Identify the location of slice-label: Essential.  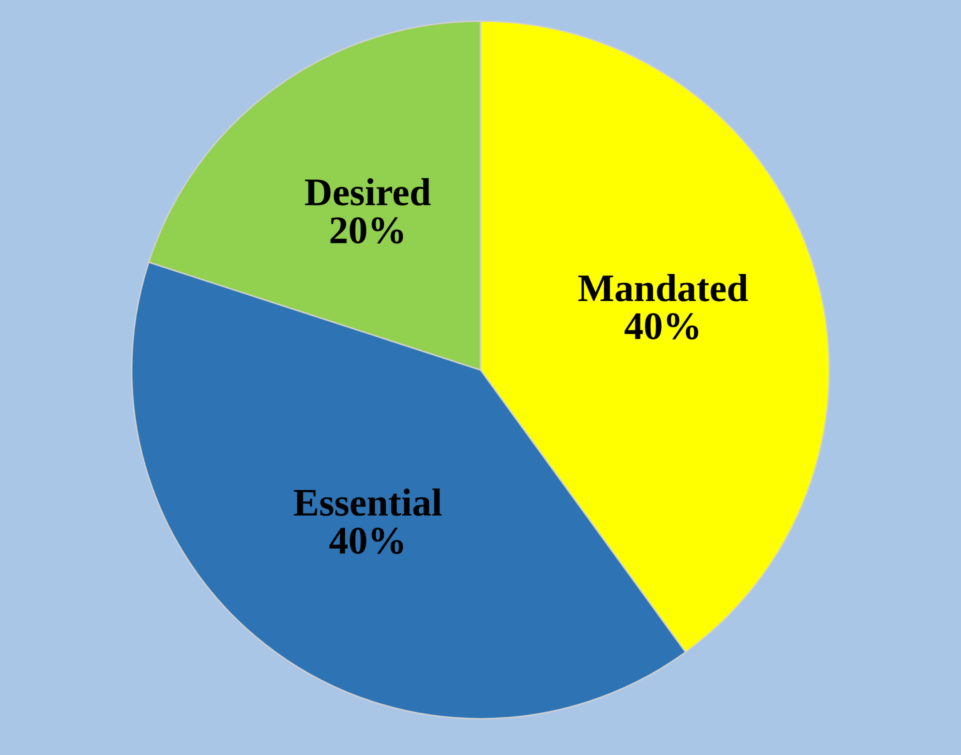
(368, 502).